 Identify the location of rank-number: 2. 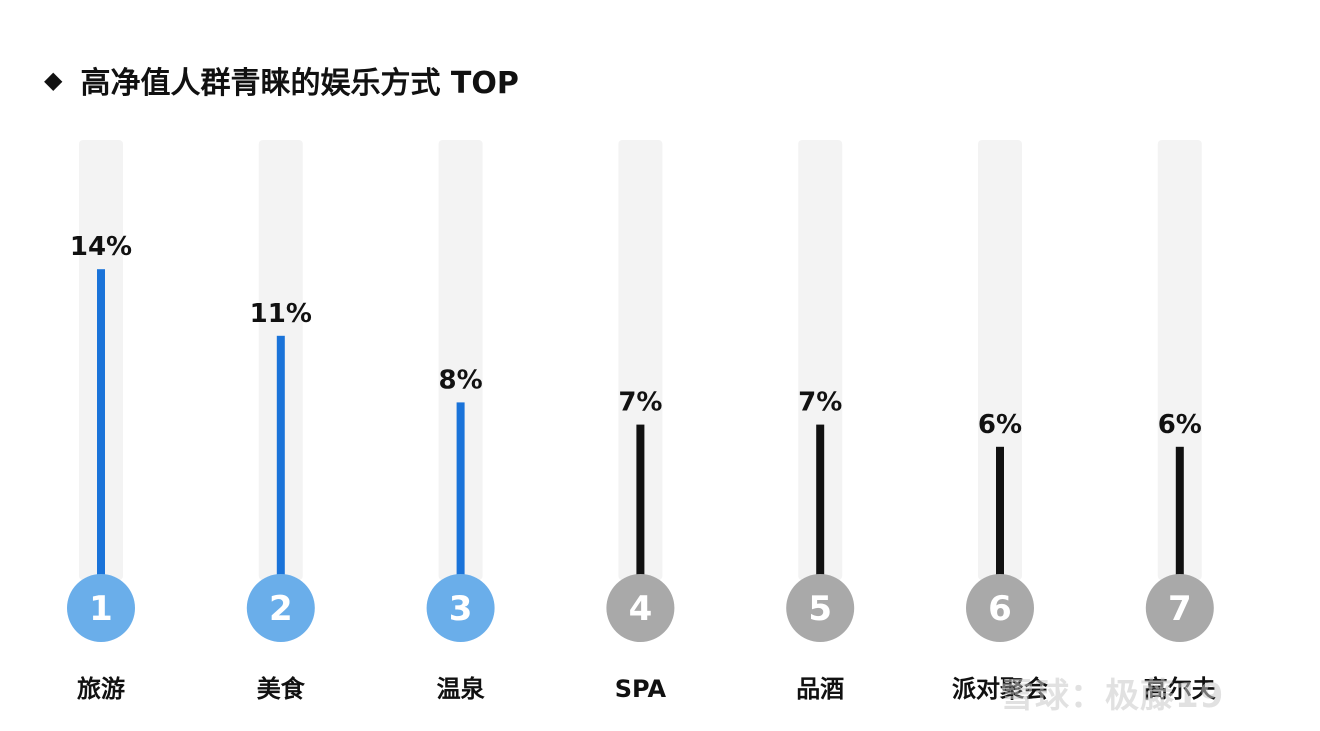
(281, 609).